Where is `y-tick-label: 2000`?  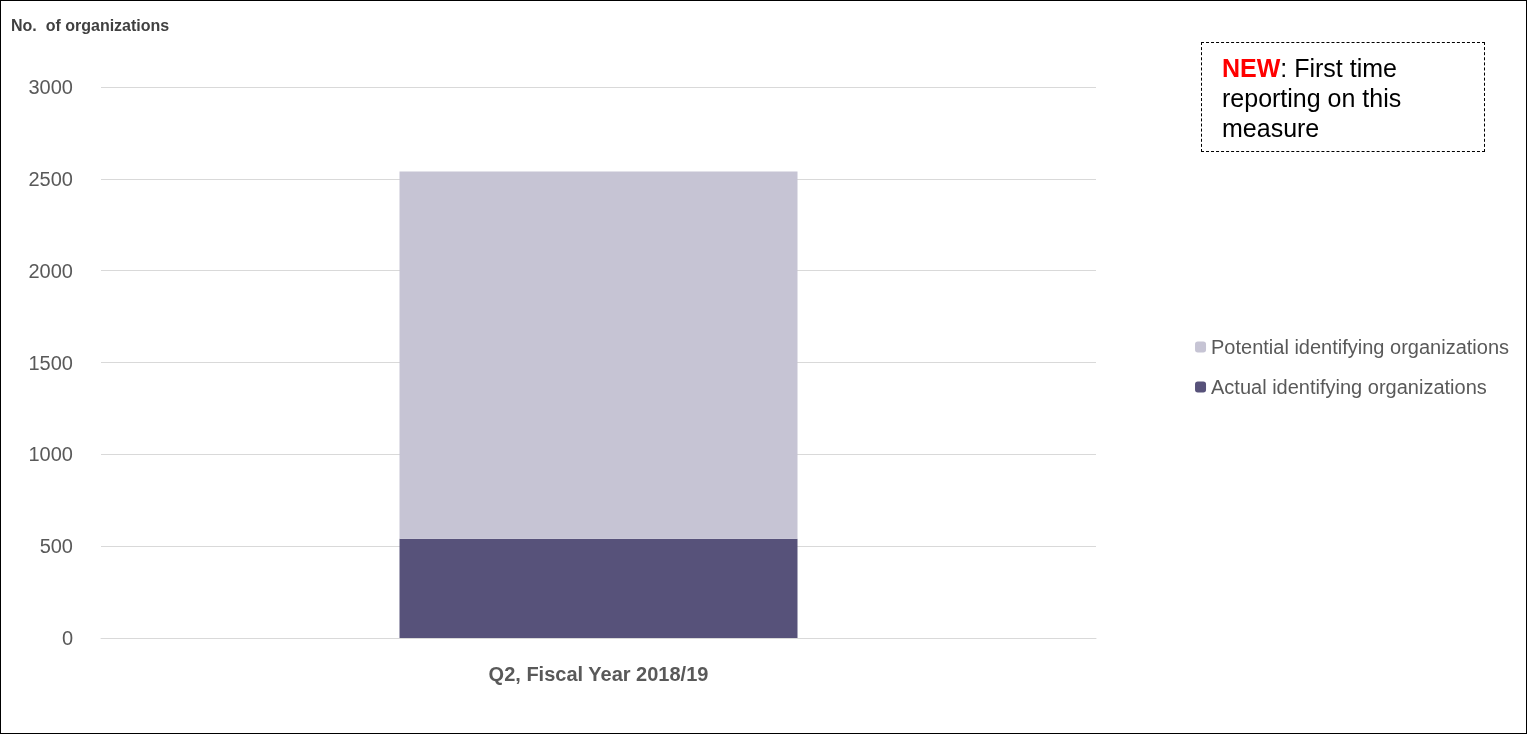
y-tick-label: 2000 is located at coordinates (50, 270).